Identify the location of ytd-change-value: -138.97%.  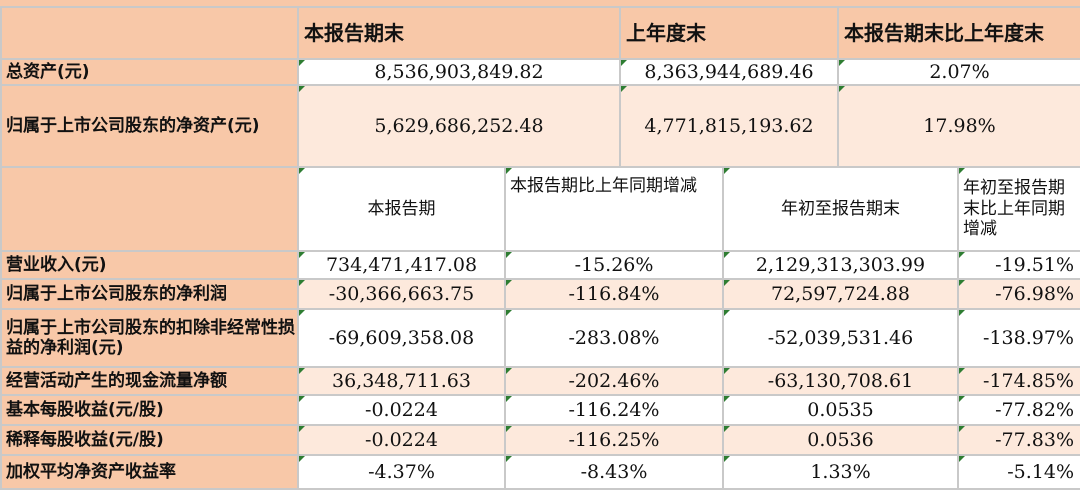
(1019, 338).